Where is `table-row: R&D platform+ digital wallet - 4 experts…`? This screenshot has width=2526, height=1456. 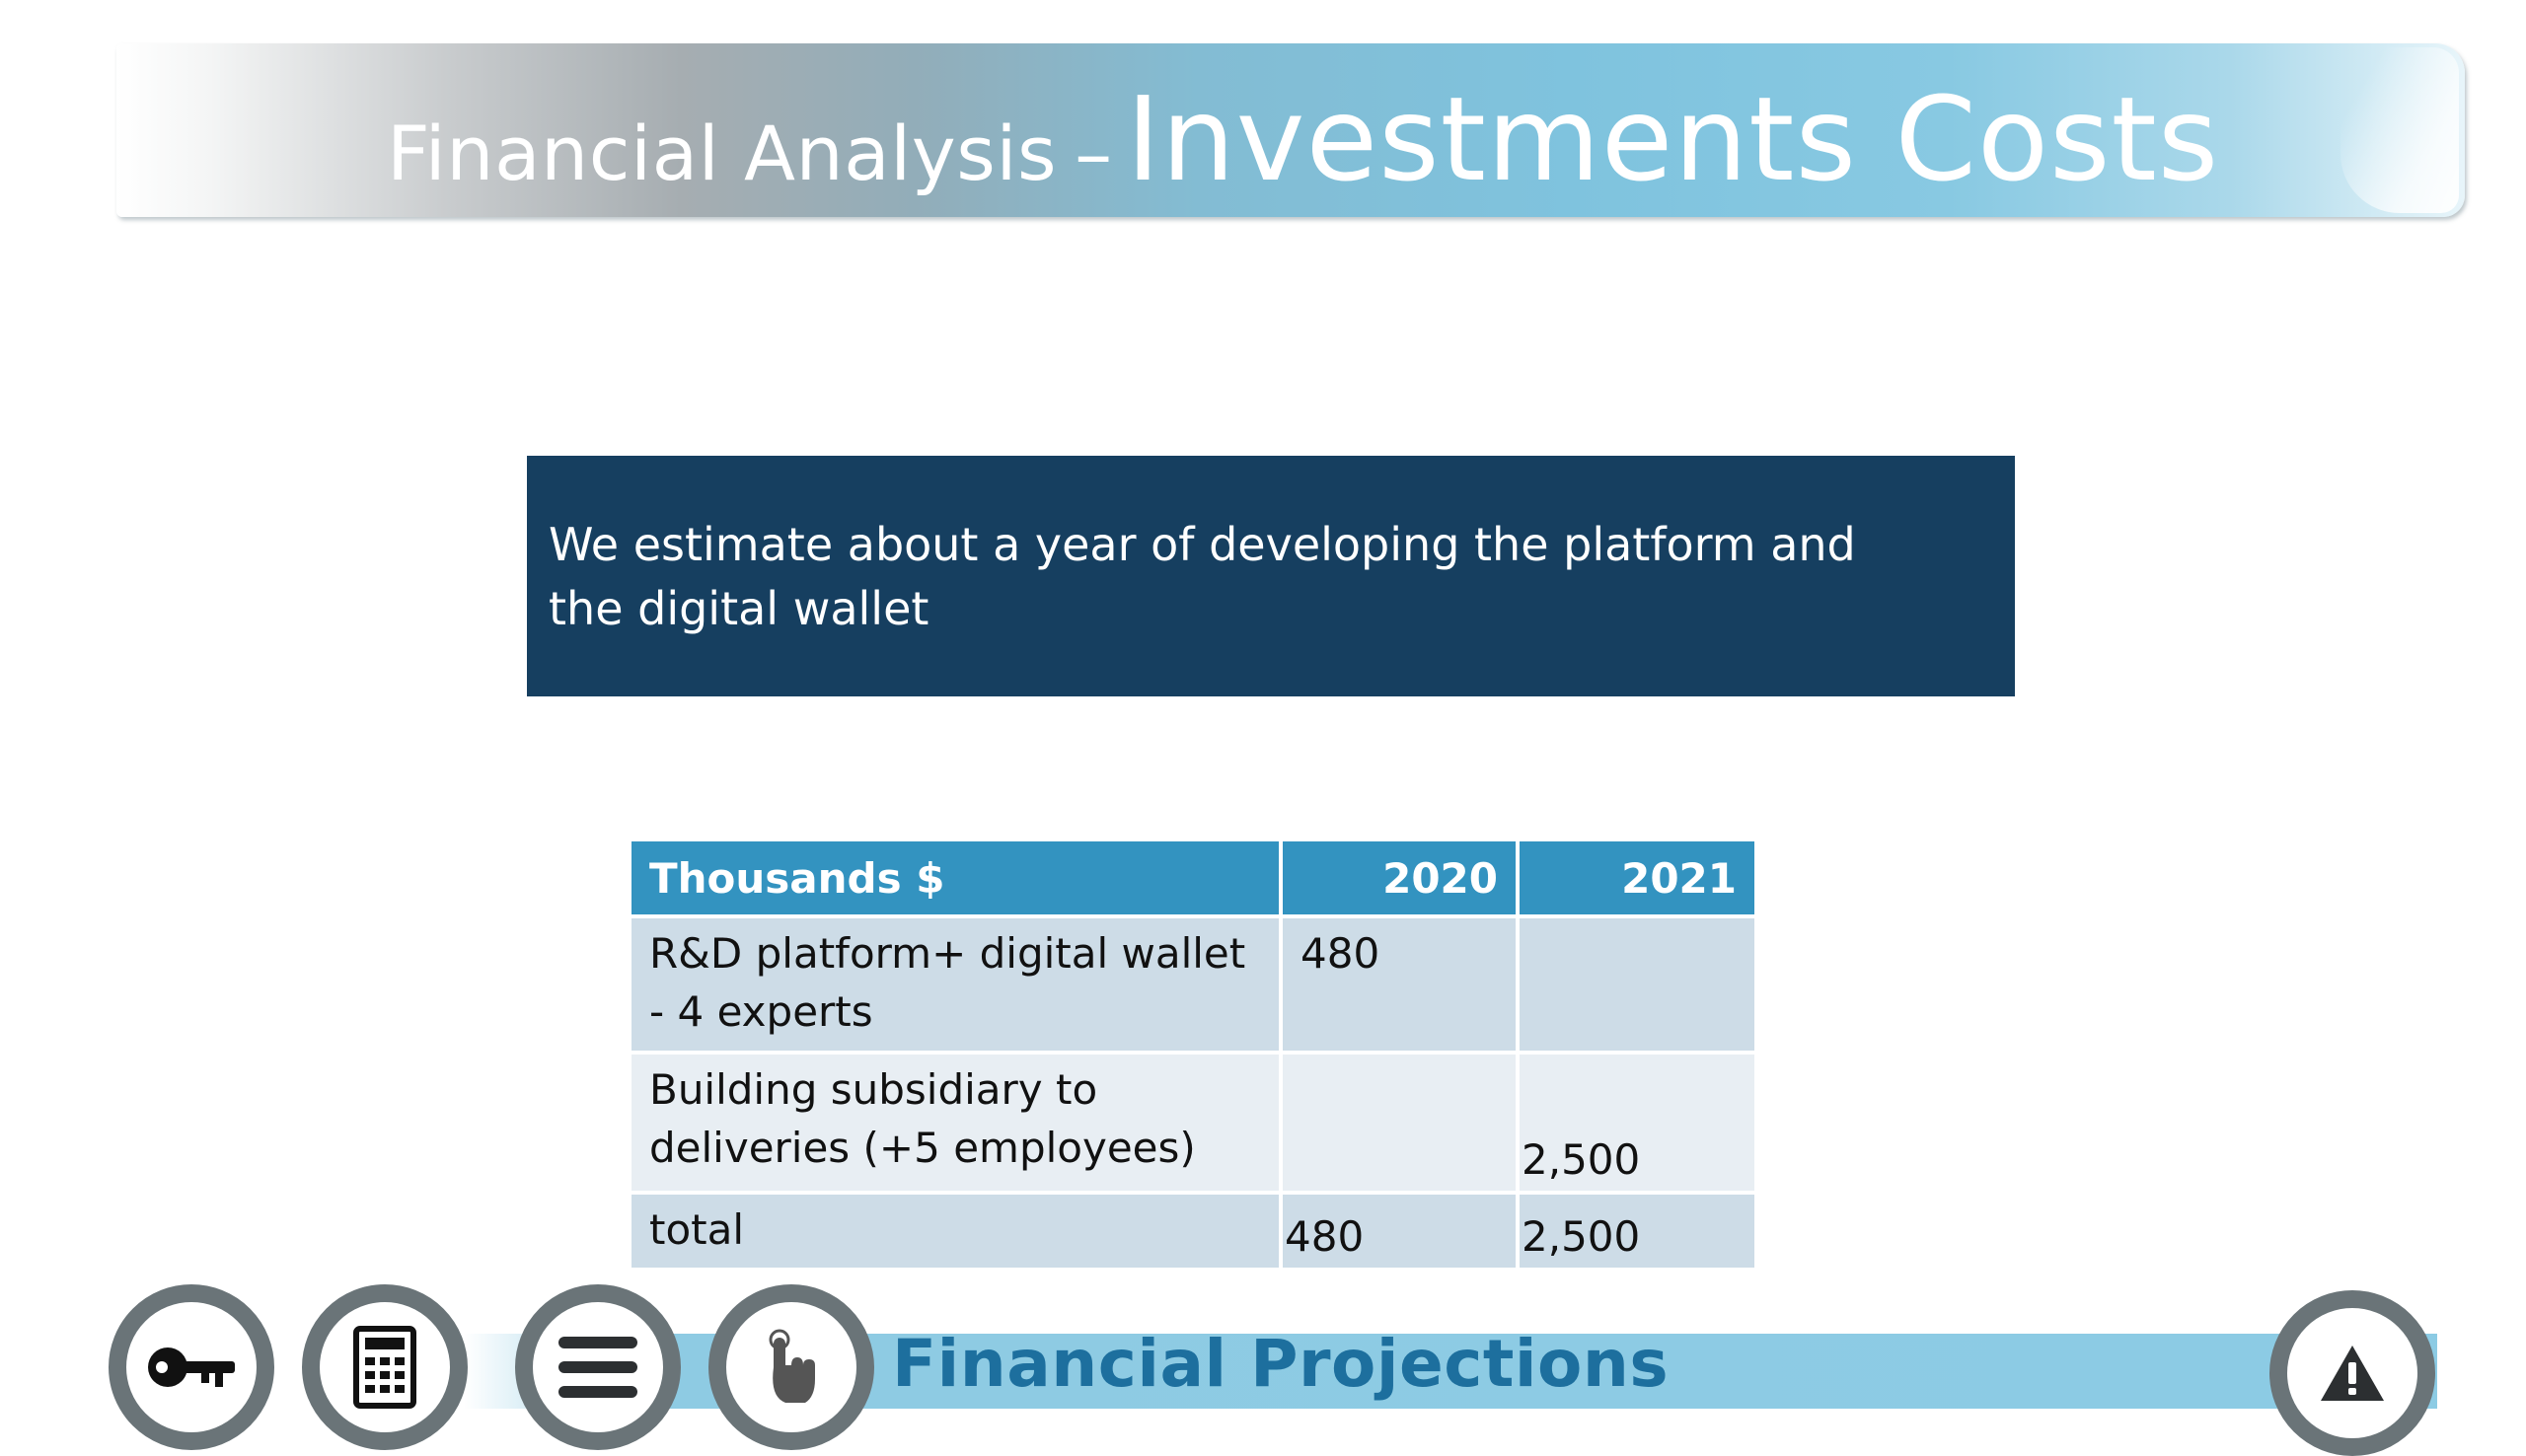
table-row: R&D platform+ digital wallet - 4 experts… is located at coordinates (1193, 983).